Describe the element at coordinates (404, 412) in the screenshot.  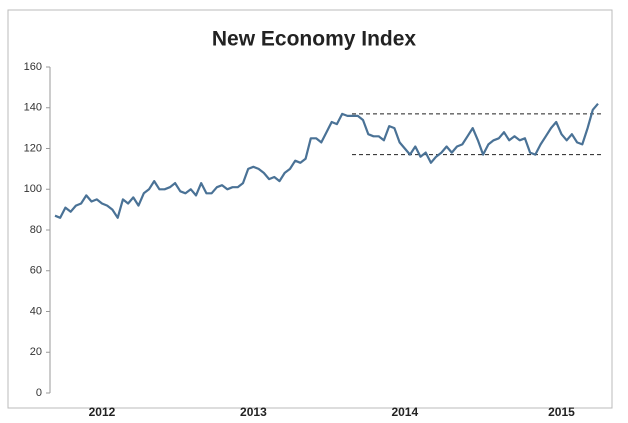
I see `x-tick-label: 2014` at that location.